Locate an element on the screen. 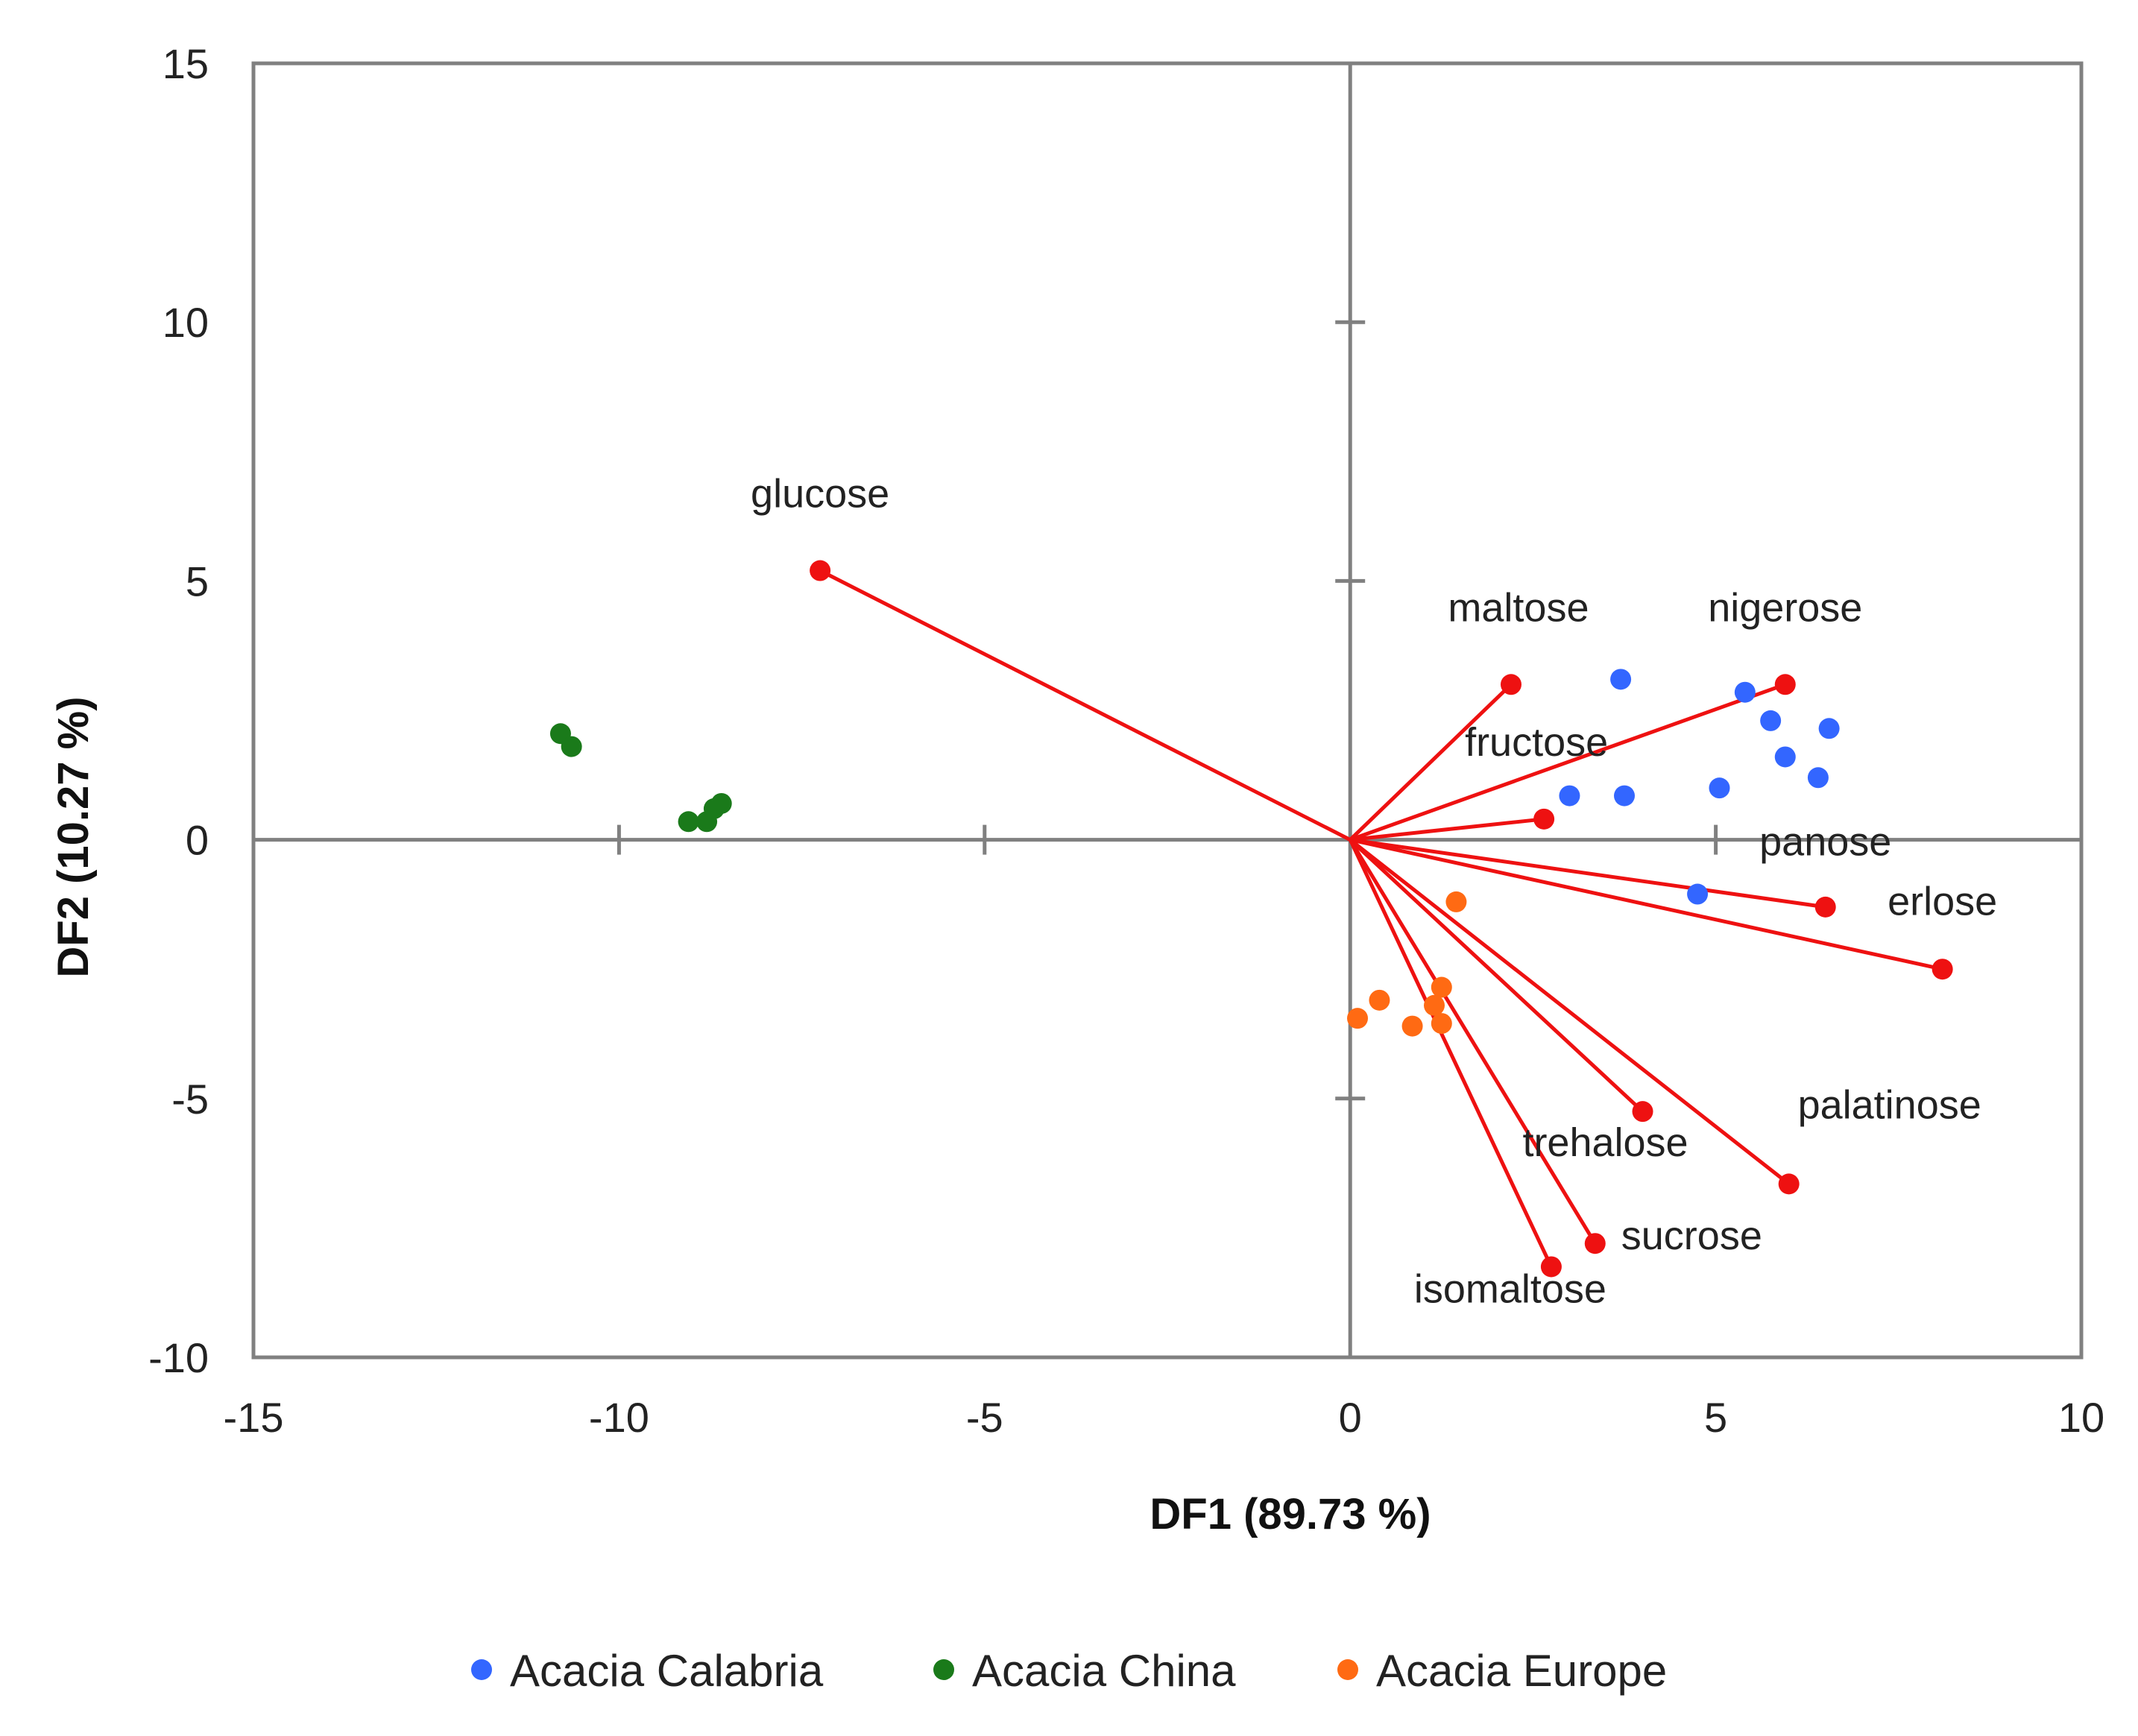 The height and width of the screenshot is (1736, 2138). vector-line-nigerose is located at coordinates (1567, 762).